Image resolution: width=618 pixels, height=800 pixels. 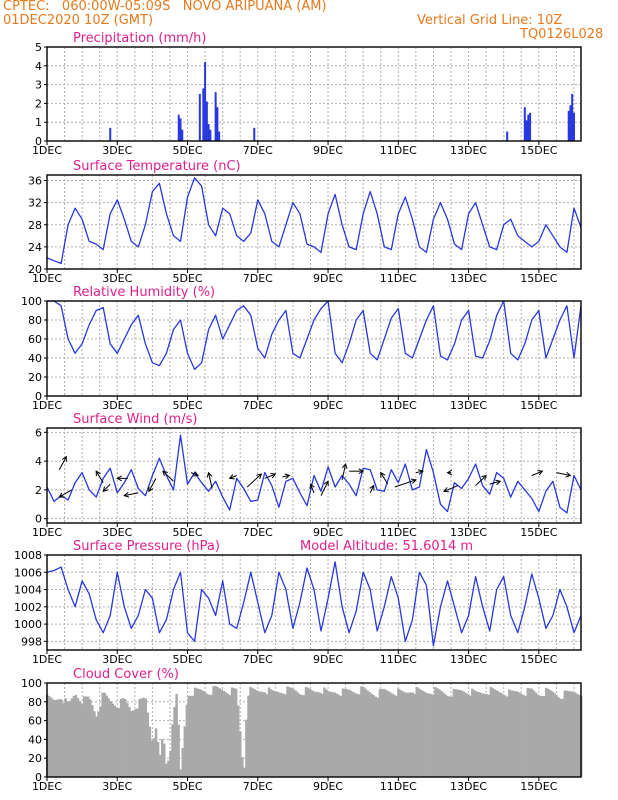 What do you see at coordinates (328, 532) in the screenshot?
I see `x-tick-label: 9DEC` at bounding box center [328, 532].